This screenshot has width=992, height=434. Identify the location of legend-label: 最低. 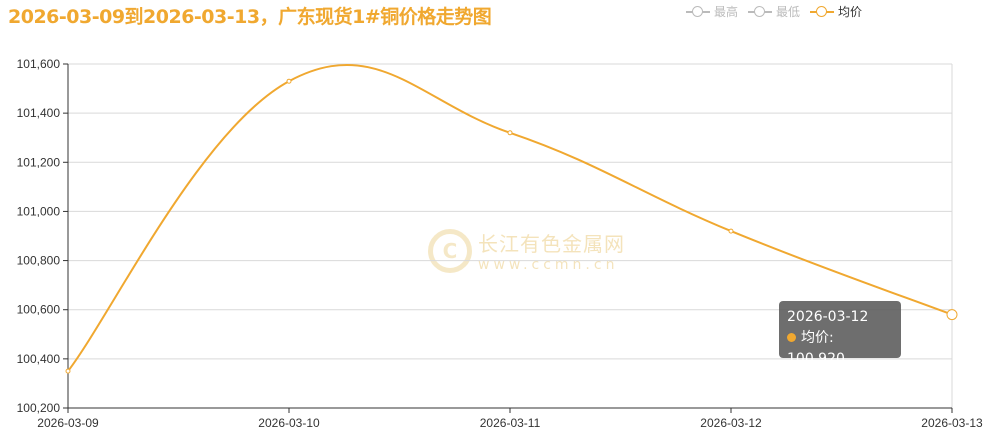
(788, 12).